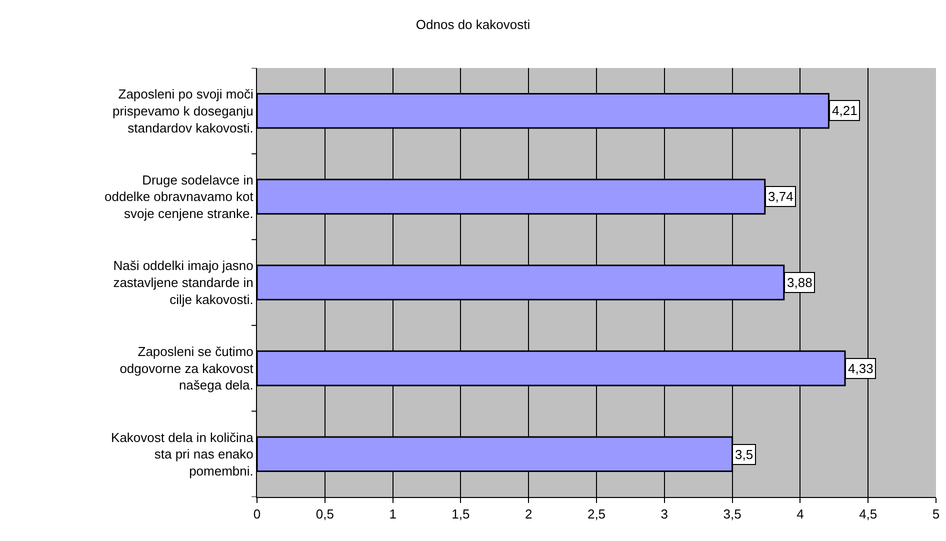 This screenshot has height=541, width=946. I want to click on x-tick-label: 4,5, so click(868, 514).